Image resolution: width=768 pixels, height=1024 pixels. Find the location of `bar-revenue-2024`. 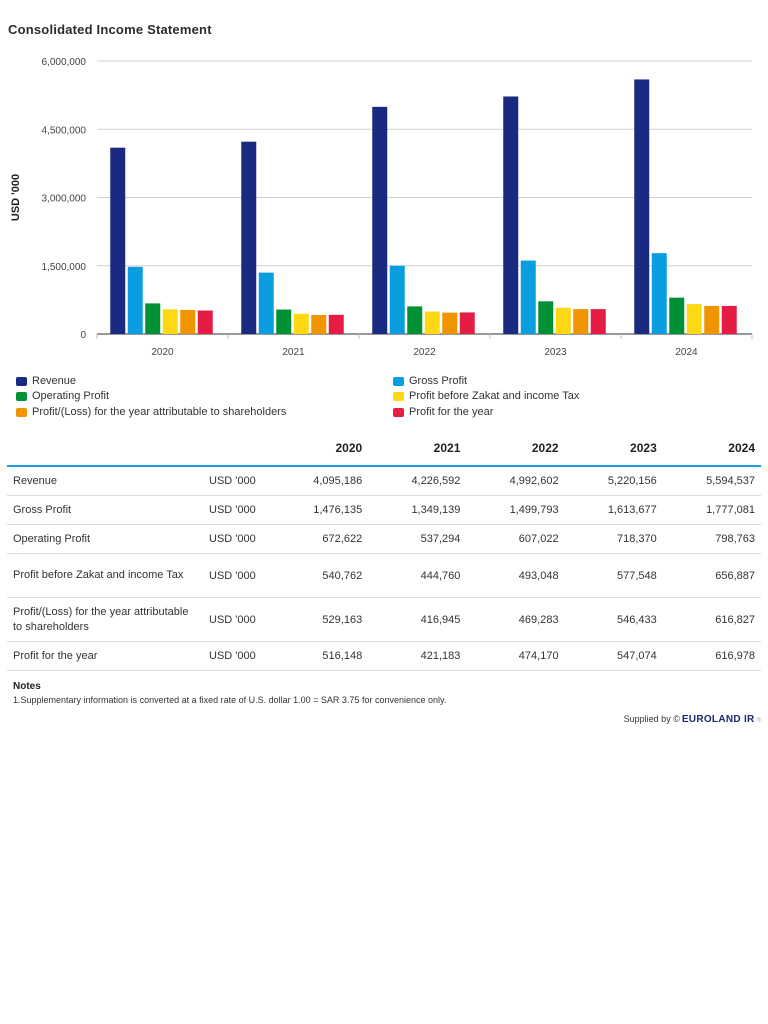

bar-revenue-2024 is located at coordinates (642, 206).